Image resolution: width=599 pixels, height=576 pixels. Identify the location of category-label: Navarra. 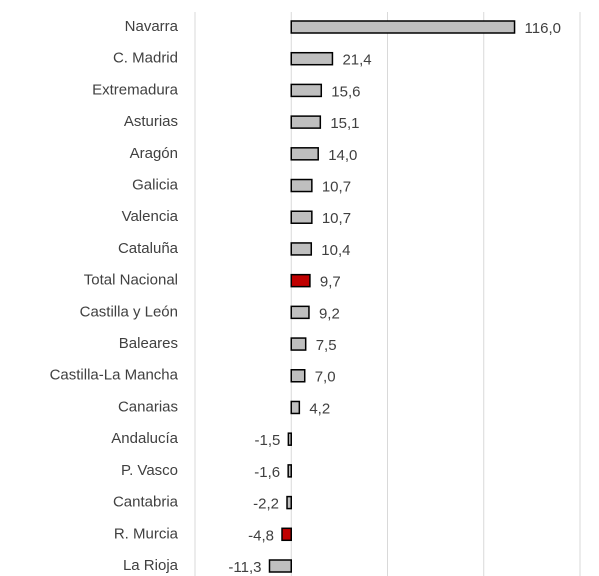
(152, 26).